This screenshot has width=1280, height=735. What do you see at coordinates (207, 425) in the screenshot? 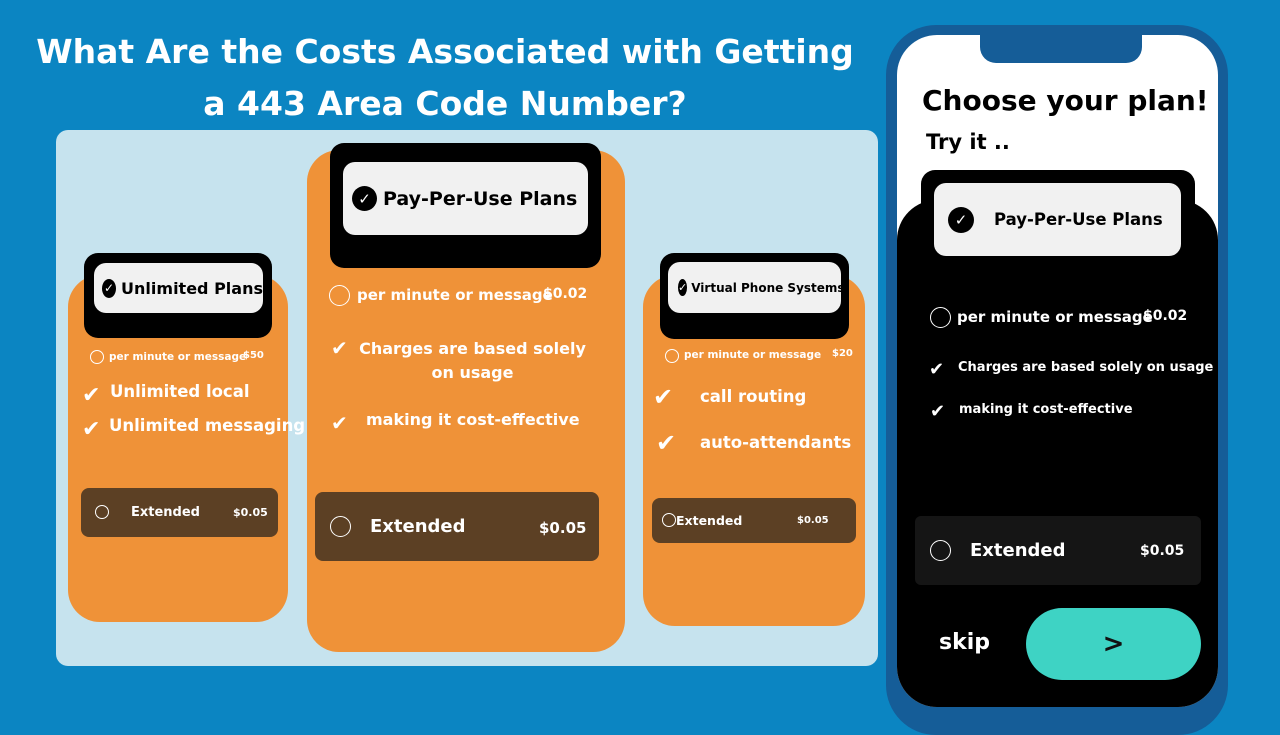
I see `feature-item: Unlimited messaging` at bounding box center [207, 425].